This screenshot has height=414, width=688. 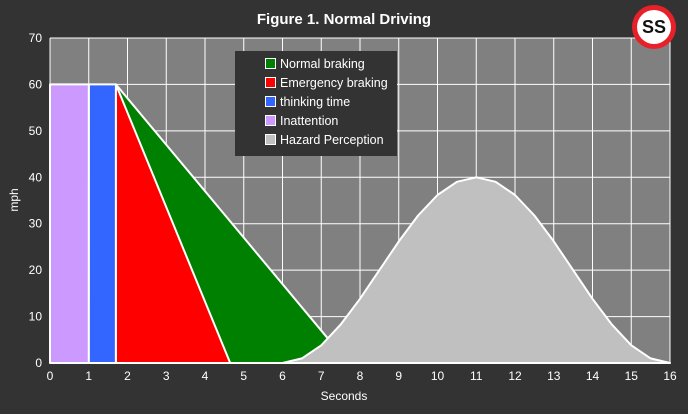 What do you see at coordinates (321, 376) in the screenshot?
I see `x-tick-label: 7` at bounding box center [321, 376].